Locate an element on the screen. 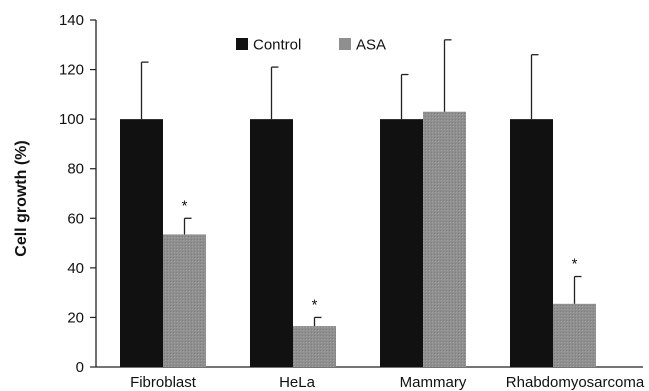 Image resolution: width=649 pixels, height=391 pixels. legend-label-control: Control is located at coordinates (277, 45).